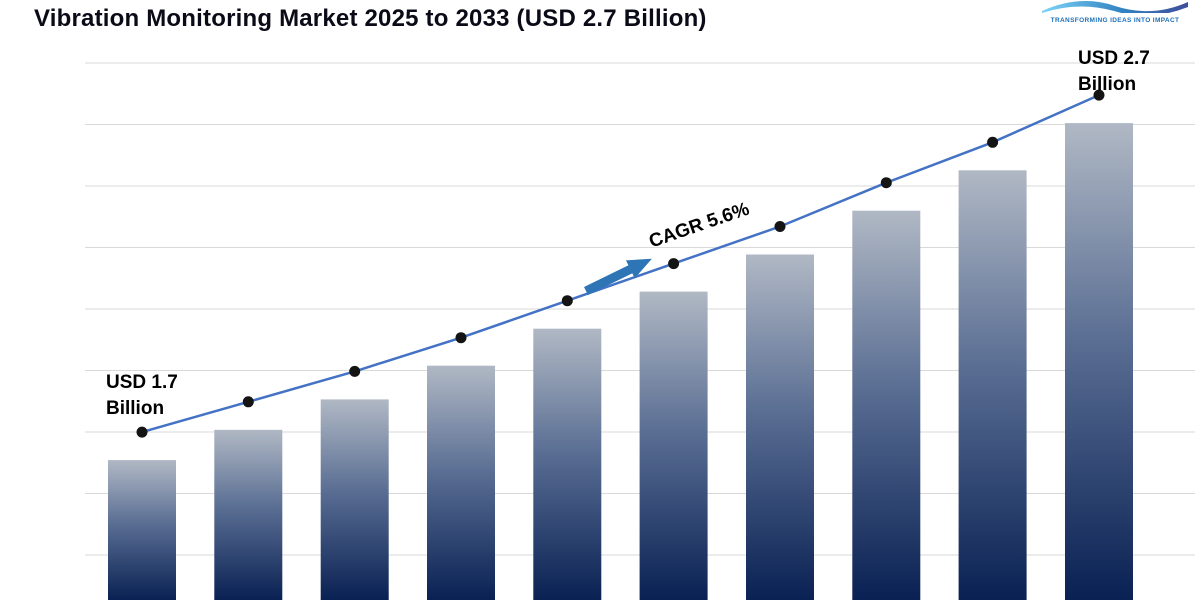  I want to click on start-value-label: USD 1.7 Billion, so click(142, 396).